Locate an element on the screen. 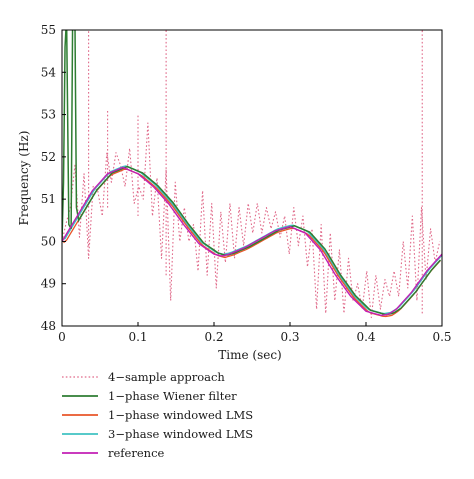  x-axis-label: Time (sec) is located at coordinates (249, 355).